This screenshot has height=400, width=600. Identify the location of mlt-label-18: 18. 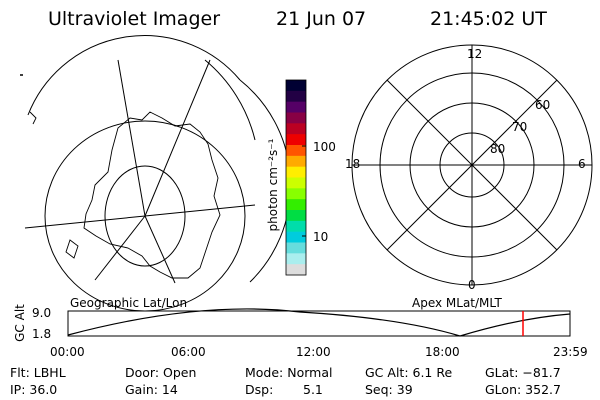
(353, 164).